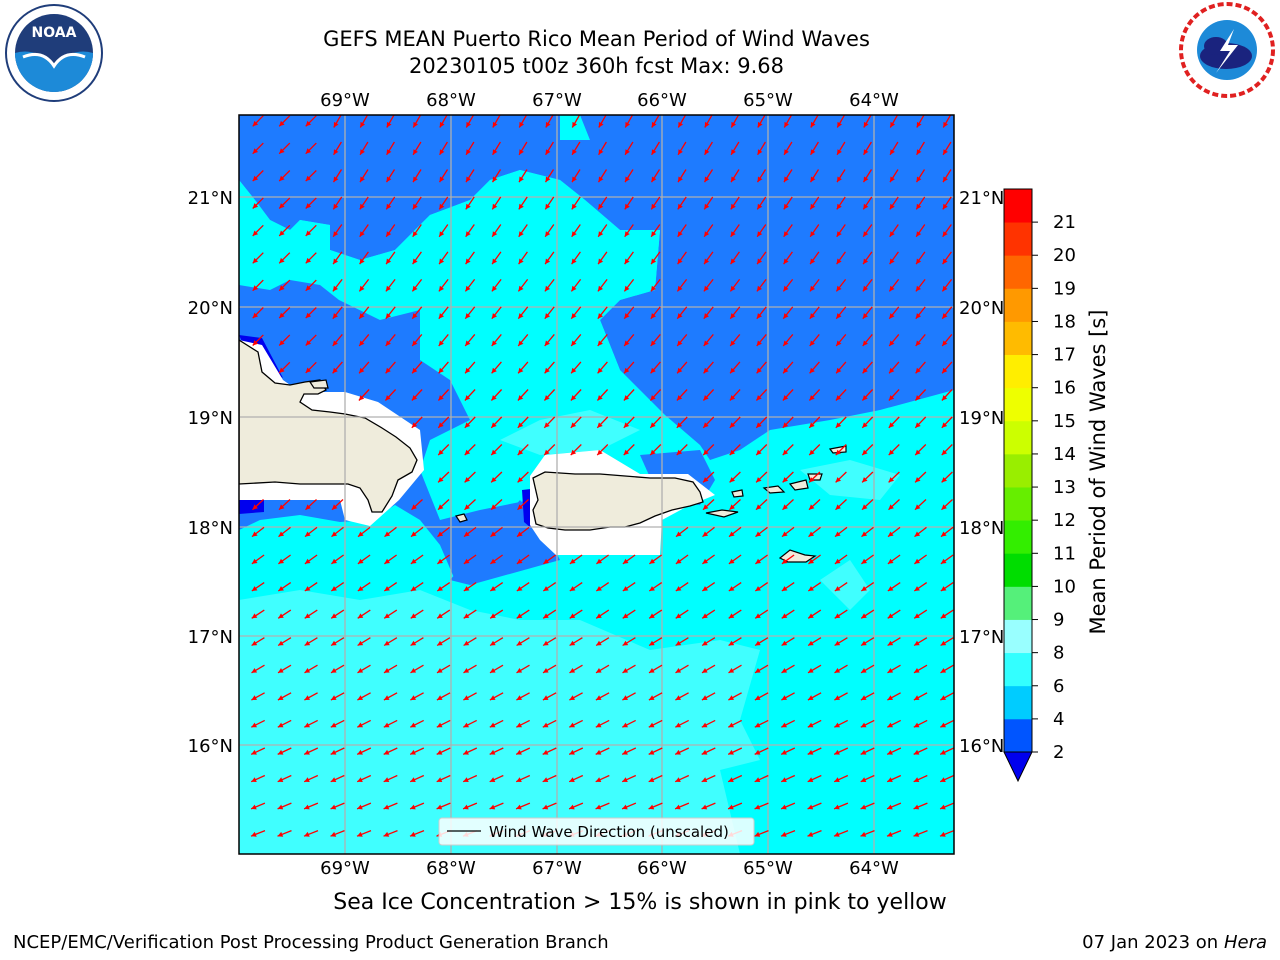  I want to click on colorbar-tick-label: 13, so click(1064, 487).